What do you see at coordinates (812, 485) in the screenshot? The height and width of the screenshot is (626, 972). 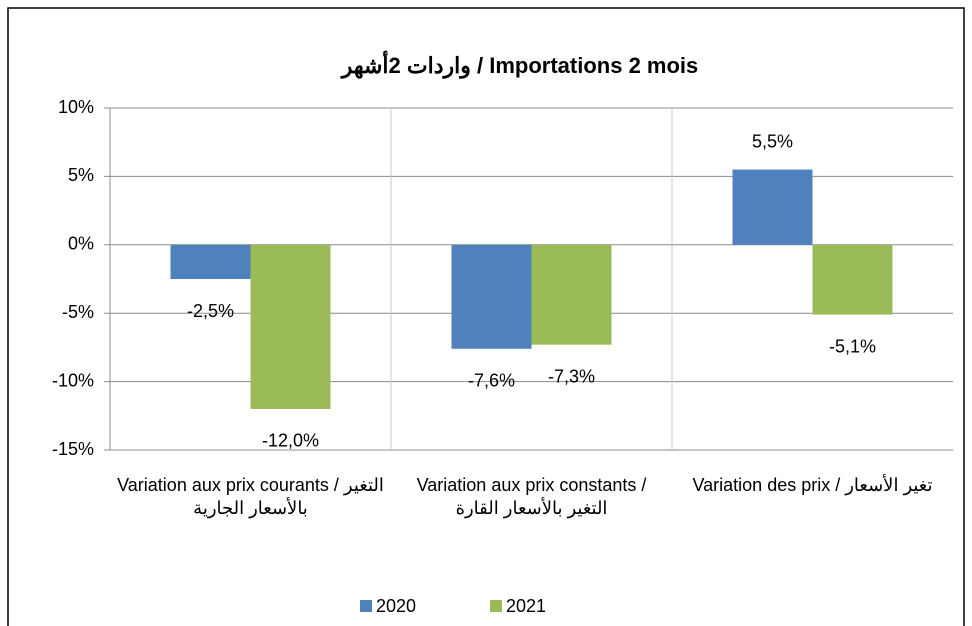 I see `x-tick-label: Variation des prix / تغير الأسعار` at bounding box center [812, 485].